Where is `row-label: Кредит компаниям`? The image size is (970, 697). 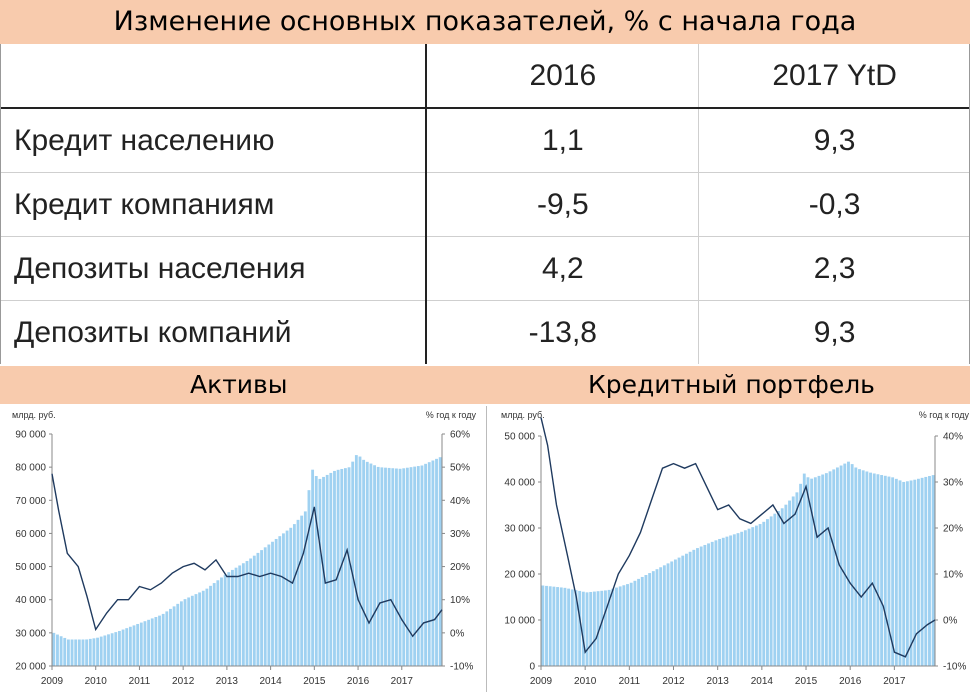 row-label: Кредит компаниям is located at coordinates (214, 204).